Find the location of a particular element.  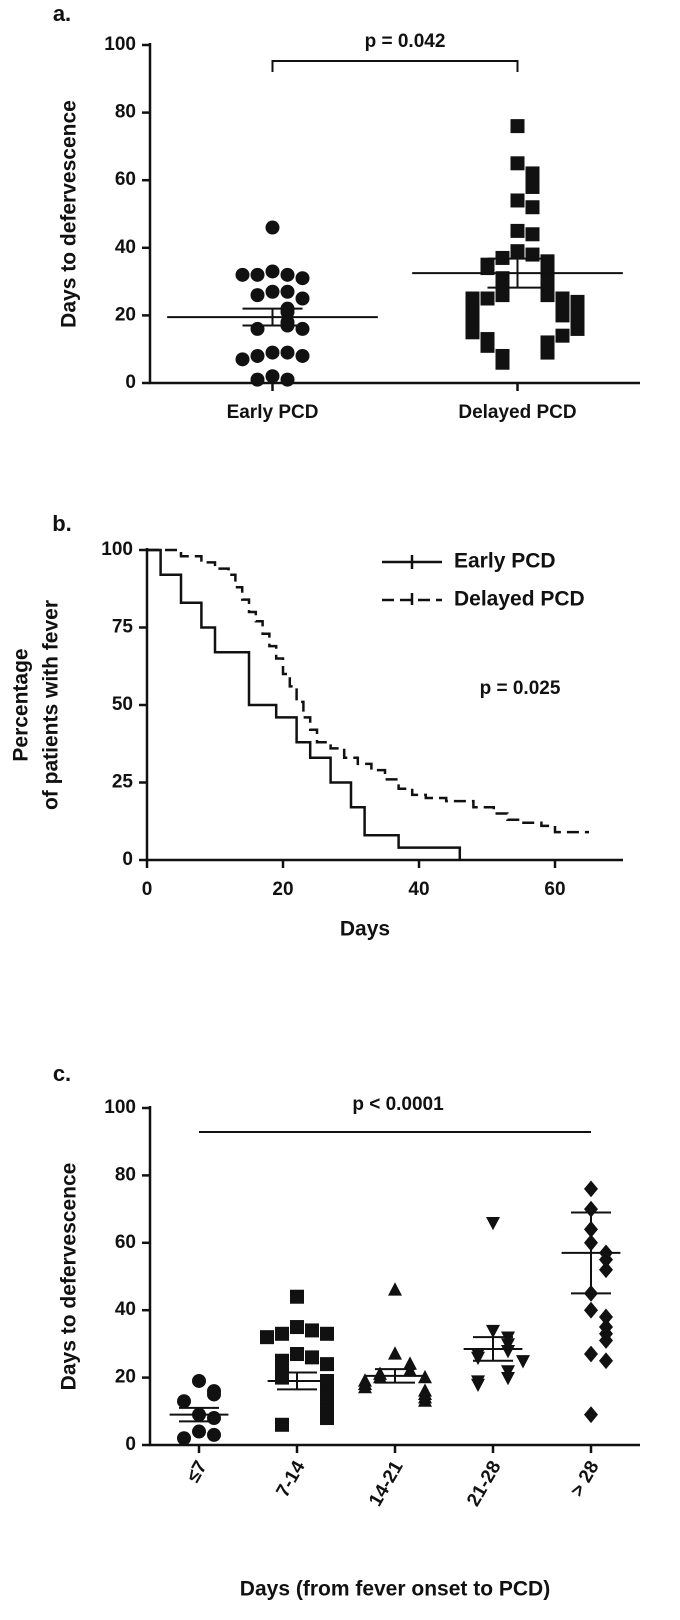

x-tick-label: Early PCD is located at coordinates (273, 412).